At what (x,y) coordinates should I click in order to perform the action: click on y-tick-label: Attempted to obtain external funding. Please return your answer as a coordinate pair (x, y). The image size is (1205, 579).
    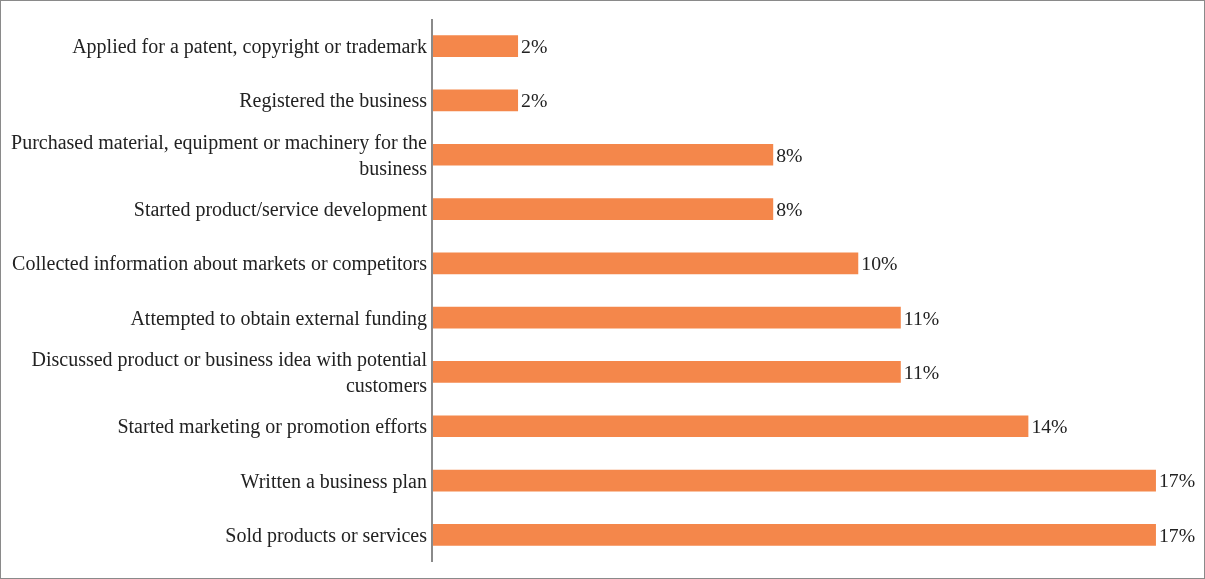
    Looking at the image, I should click on (278, 318).